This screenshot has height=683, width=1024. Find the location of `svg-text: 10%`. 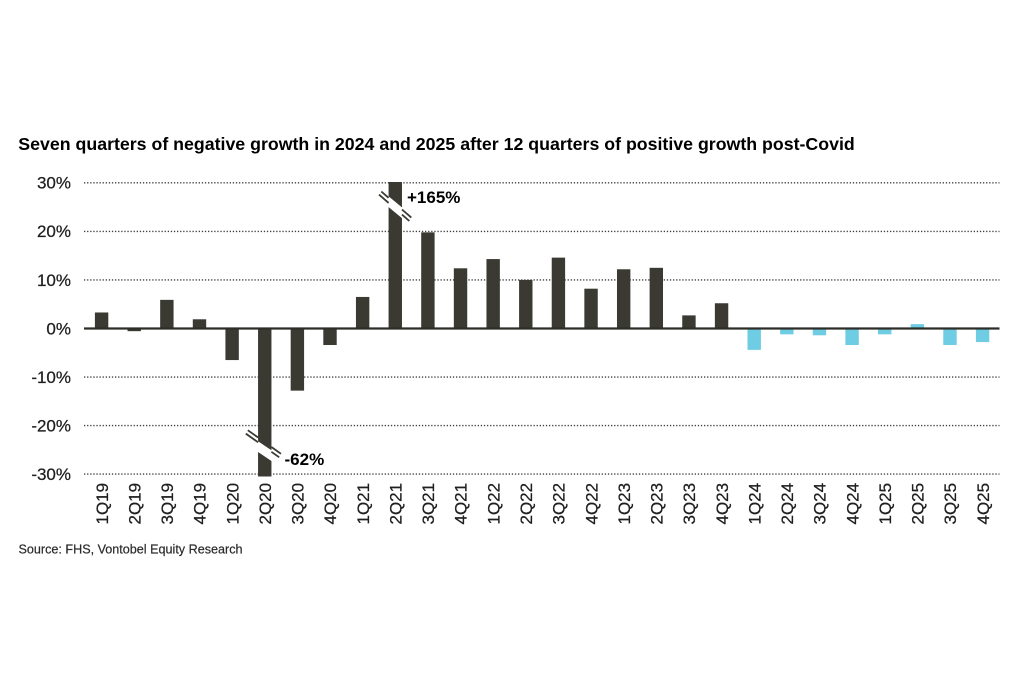

svg-text: 10% is located at coordinates (54, 280).